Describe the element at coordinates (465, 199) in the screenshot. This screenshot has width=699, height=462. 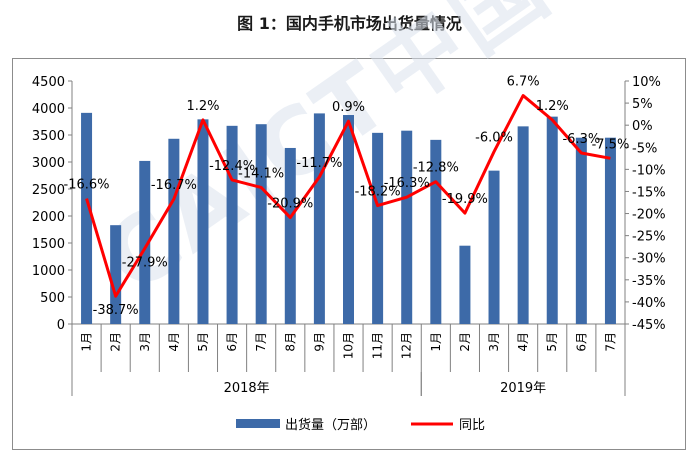
I see `line-data-label: -19.9%` at that location.